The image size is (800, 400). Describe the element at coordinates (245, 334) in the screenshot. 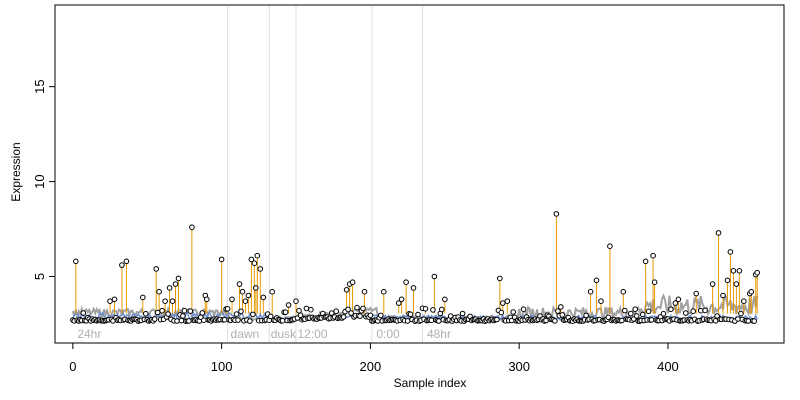

I see `region-label: dawn` at that location.